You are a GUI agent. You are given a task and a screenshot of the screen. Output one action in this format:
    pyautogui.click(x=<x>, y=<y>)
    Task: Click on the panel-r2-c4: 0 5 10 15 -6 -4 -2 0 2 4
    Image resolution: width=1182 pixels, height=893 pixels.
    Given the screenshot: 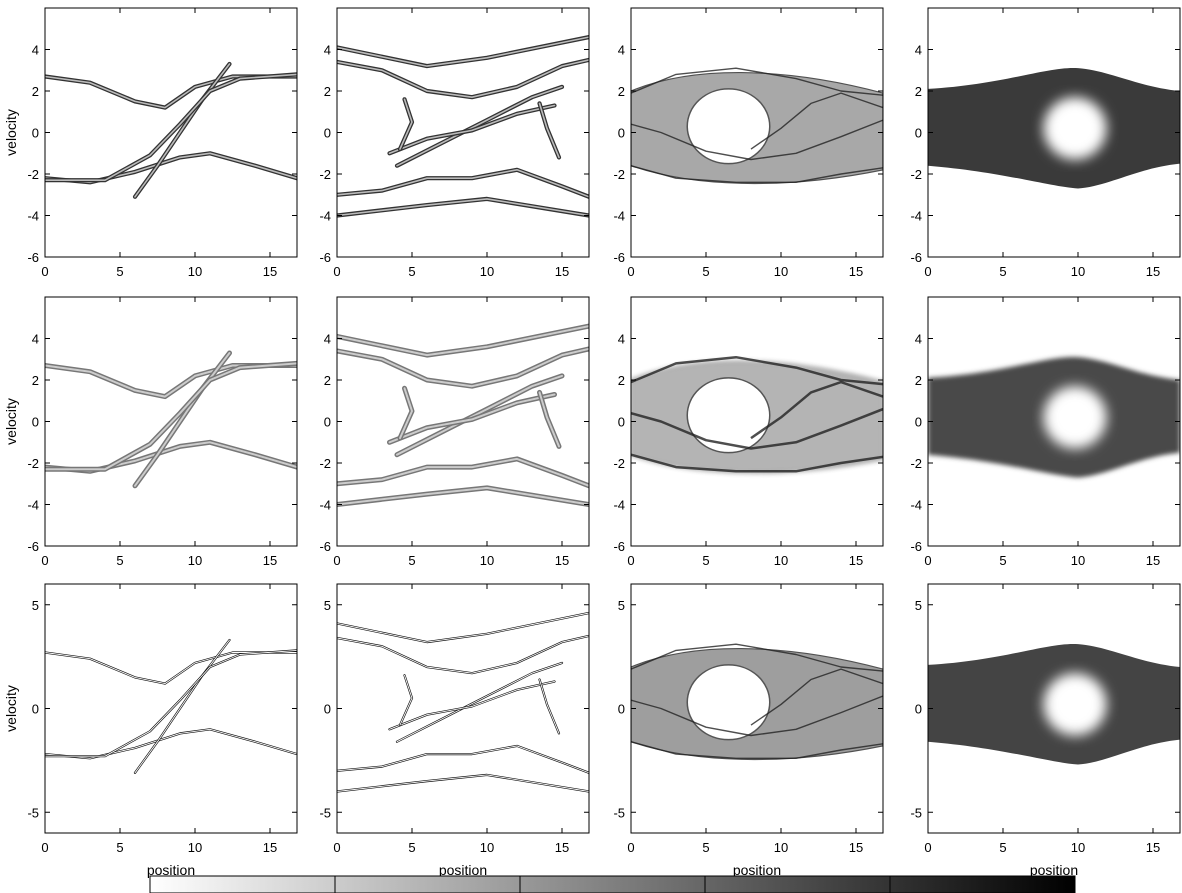 What is the action you would take?
    pyautogui.click(x=1045, y=432)
    